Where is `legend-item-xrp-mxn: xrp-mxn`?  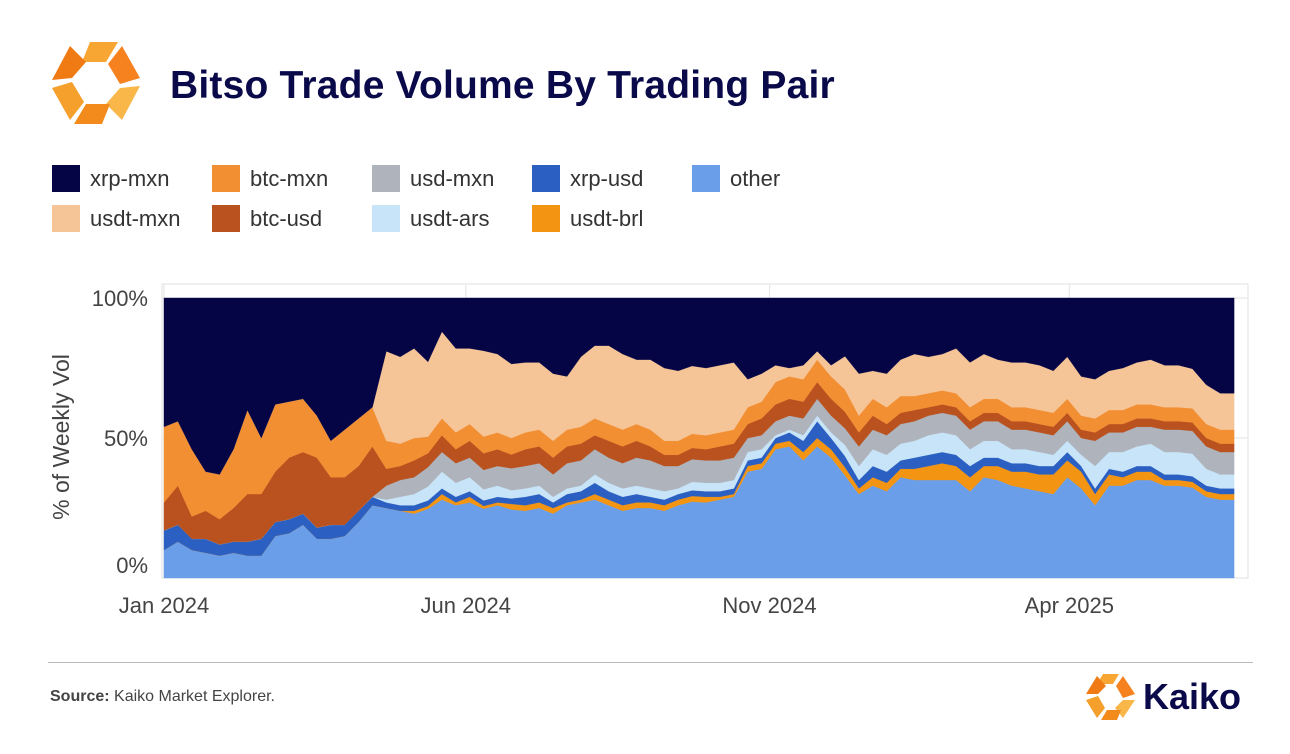
legend-item-xrp-mxn: xrp-mxn is located at coordinates (110, 178).